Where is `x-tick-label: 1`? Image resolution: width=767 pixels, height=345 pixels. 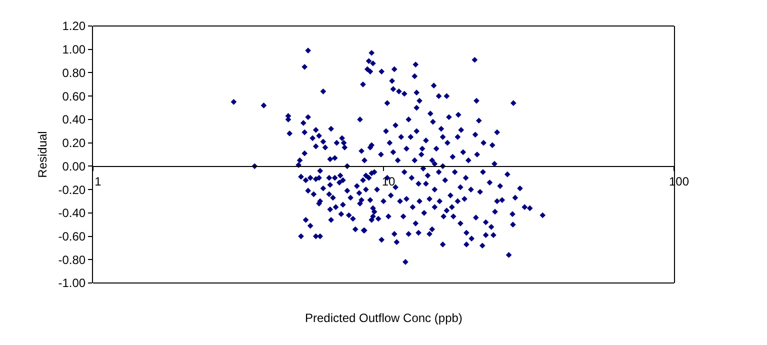
x-tick-label: 1 is located at coordinates (98, 181).